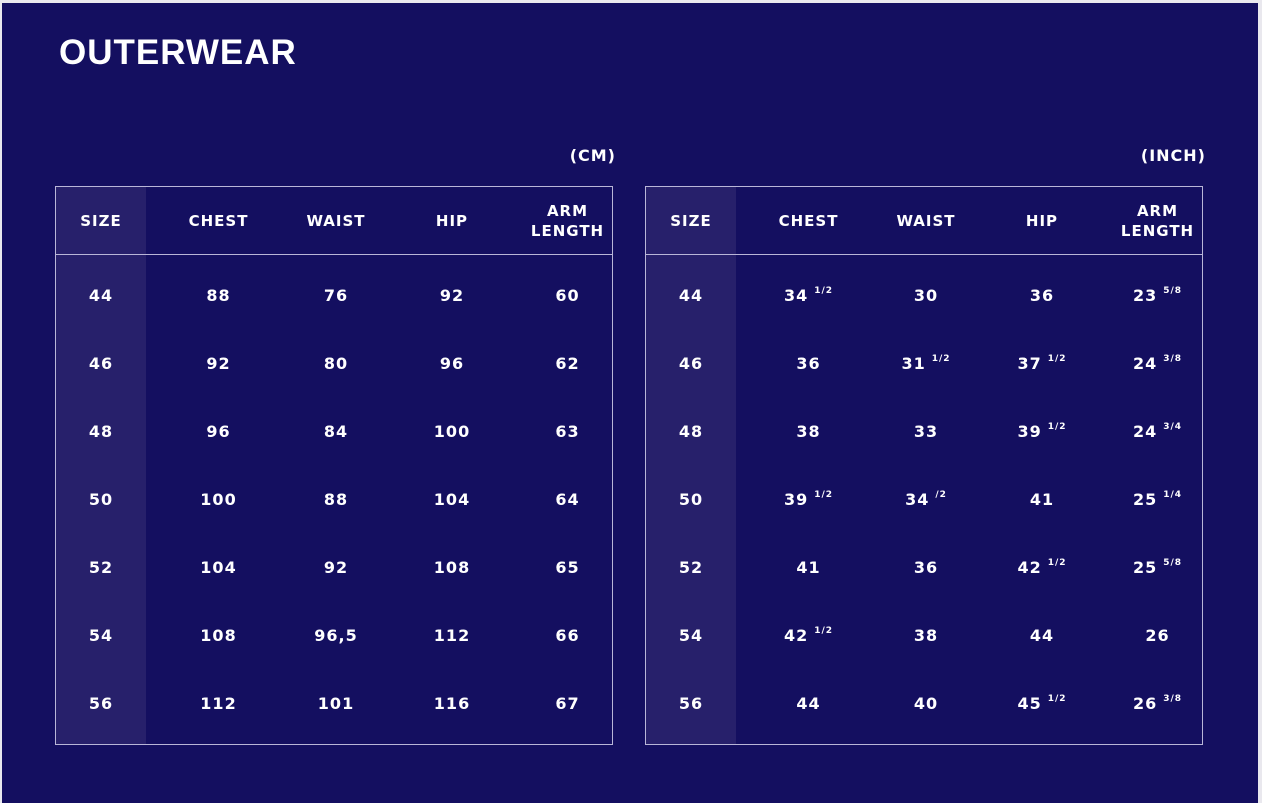  I want to click on table-cell: 56, so click(691, 703).